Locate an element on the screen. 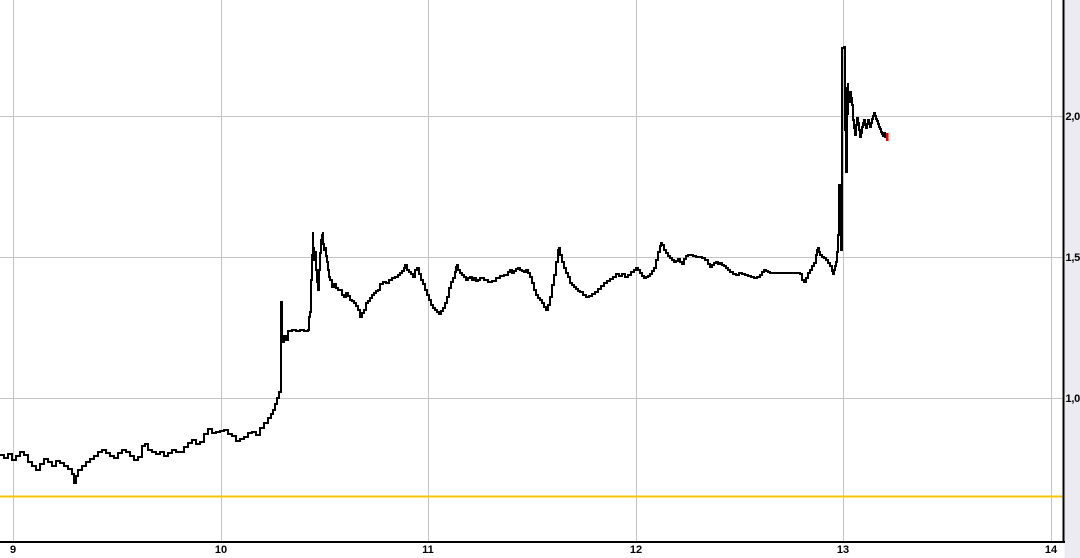 This screenshot has height=558, width=1080. x-axis is located at coordinates (532, 542).